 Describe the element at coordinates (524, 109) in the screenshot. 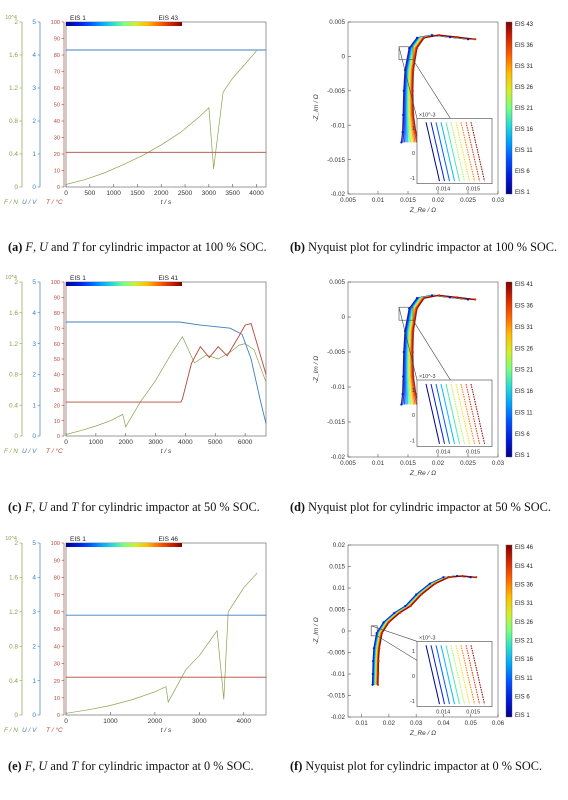

I see `colorbar-tick-label: EIS 21` at that location.